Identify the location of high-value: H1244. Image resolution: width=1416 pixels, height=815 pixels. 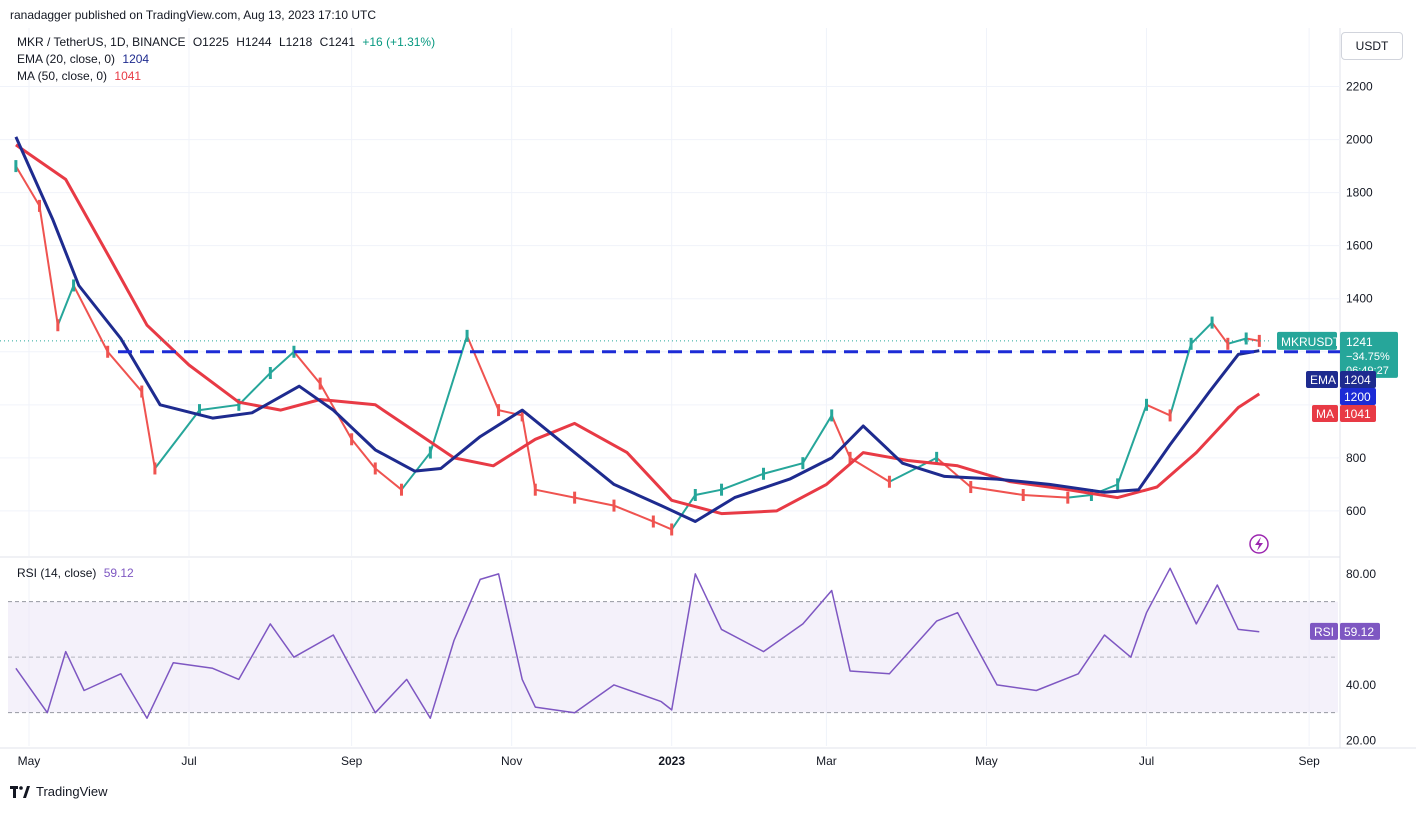
(254, 42).